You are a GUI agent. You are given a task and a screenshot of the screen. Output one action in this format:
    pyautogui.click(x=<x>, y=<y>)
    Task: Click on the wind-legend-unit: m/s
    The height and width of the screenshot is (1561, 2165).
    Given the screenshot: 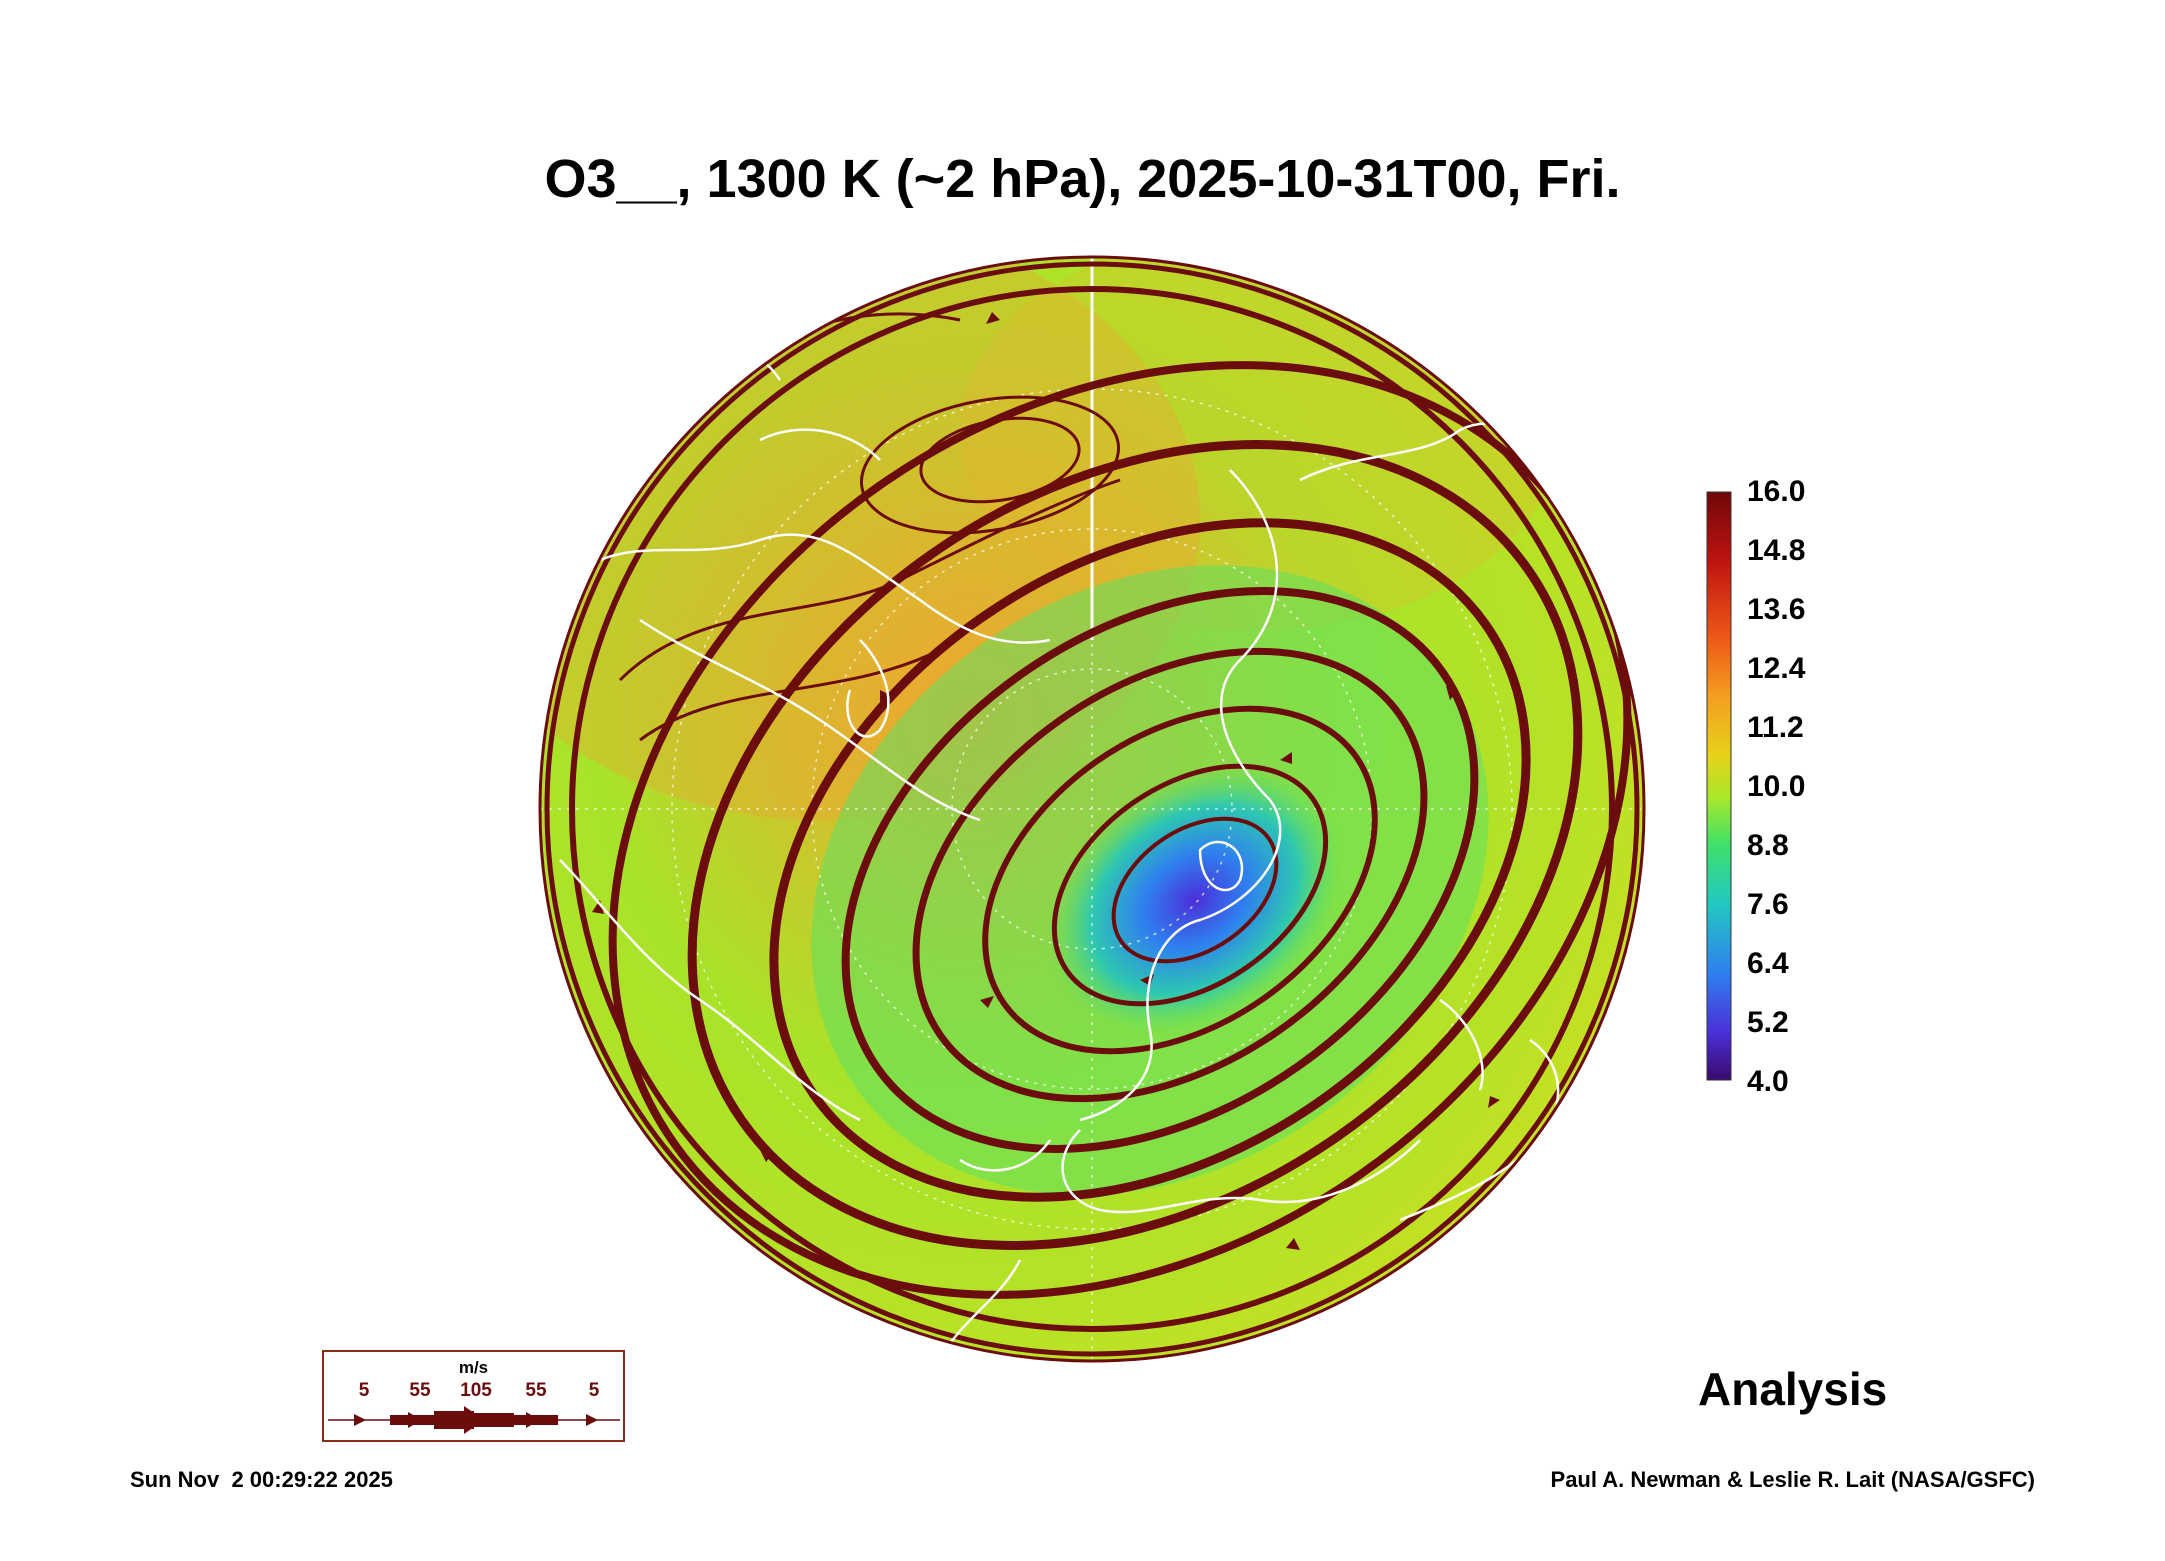 What is the action you would take?
    pyautogui.click(x=473, y=1367)
    